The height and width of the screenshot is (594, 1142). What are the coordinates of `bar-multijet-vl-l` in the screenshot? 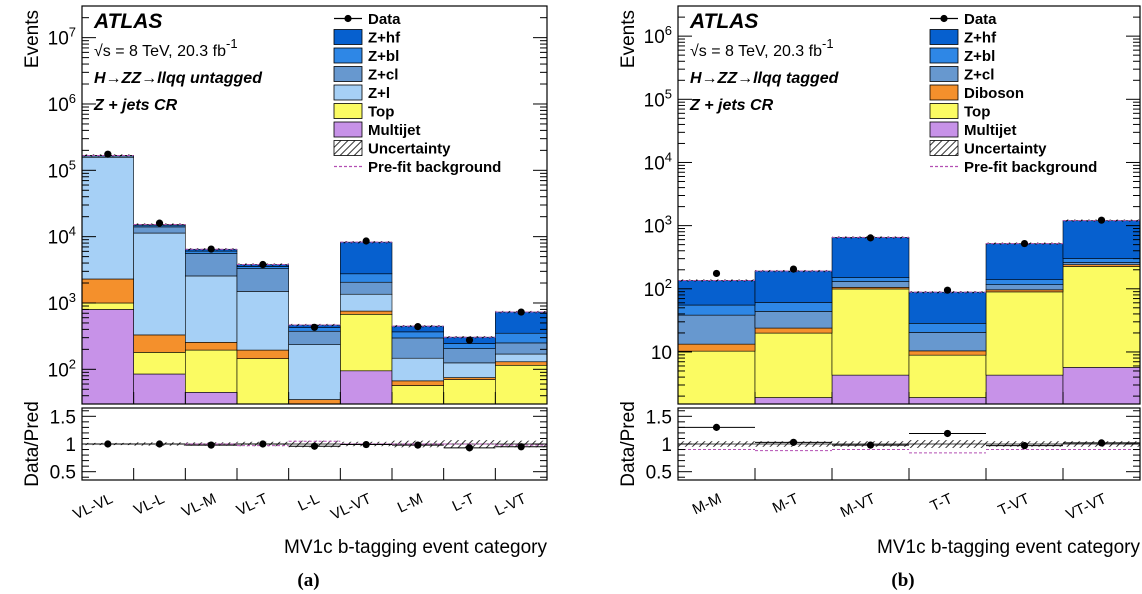 It's located at (159, 388).